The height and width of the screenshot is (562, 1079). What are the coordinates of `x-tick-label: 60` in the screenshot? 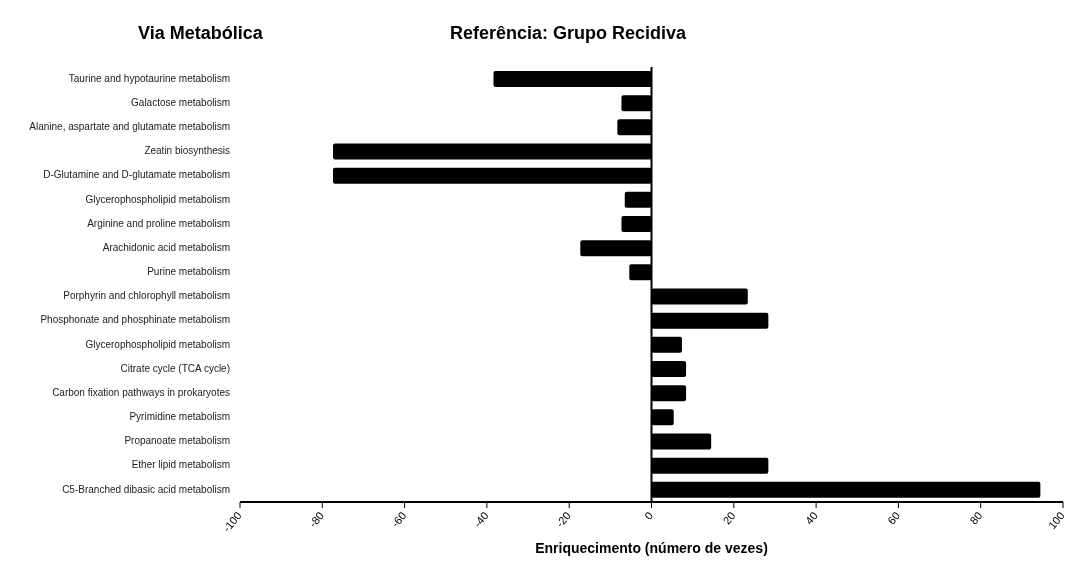 It's located at (894, 518).